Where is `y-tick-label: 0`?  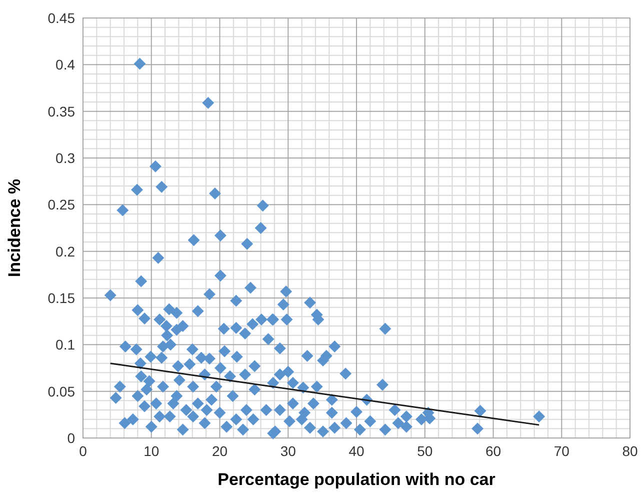 y-tick-label: 0 is located at coordinates (71, 438).